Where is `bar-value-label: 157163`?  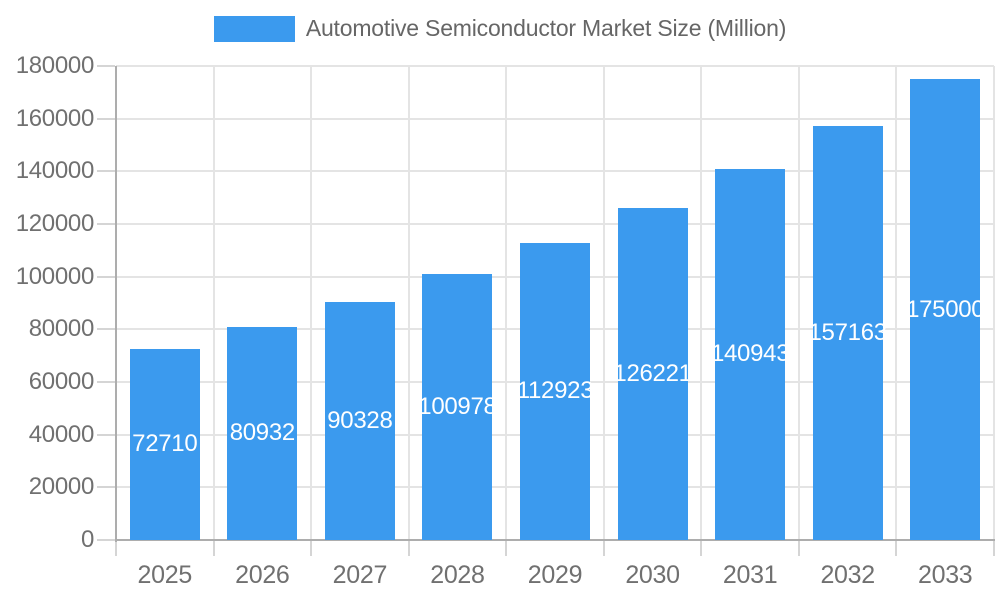 bar-value-label: 157163 is located at coordinates (848, 333).